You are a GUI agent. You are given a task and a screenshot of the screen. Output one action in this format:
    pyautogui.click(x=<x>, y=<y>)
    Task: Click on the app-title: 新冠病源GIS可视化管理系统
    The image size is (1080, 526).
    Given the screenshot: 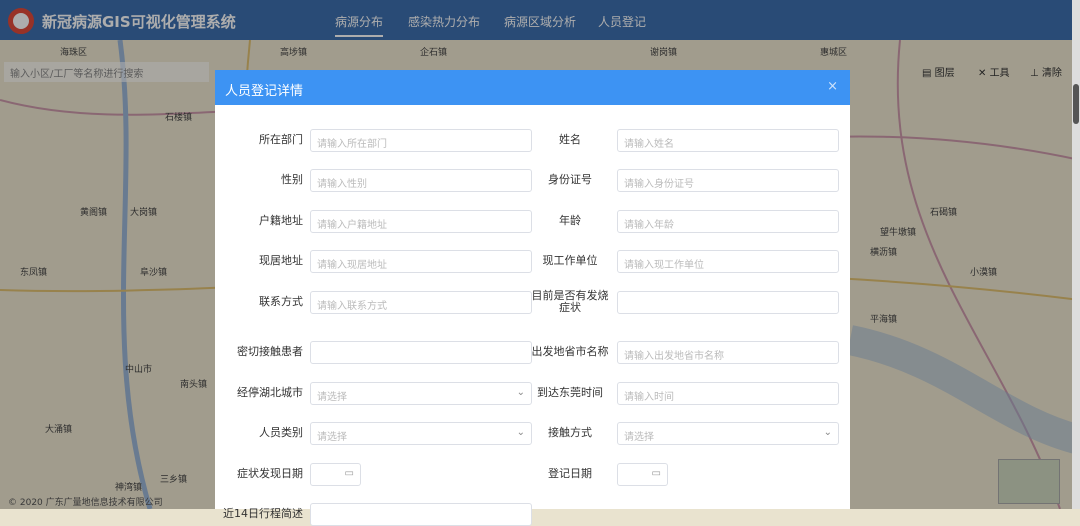 What is the action you would take?
    pyautogui.click(x=139, y=22)
    